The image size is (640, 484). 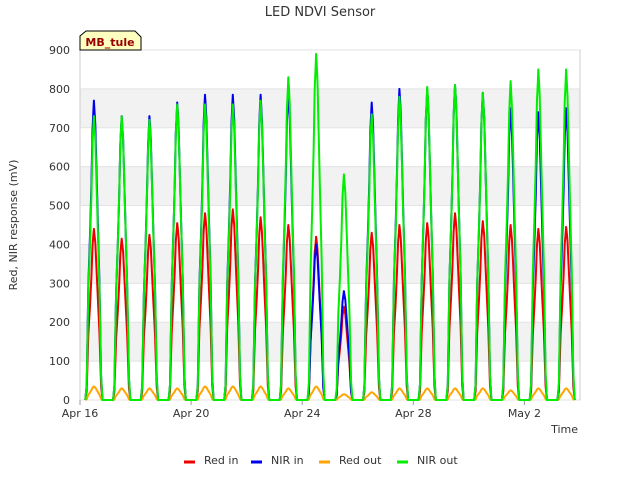 What do you see at coordinates (59, 167) in the screenshot?
I see `y-tick-label: 600` at bounding box center [59, 167].